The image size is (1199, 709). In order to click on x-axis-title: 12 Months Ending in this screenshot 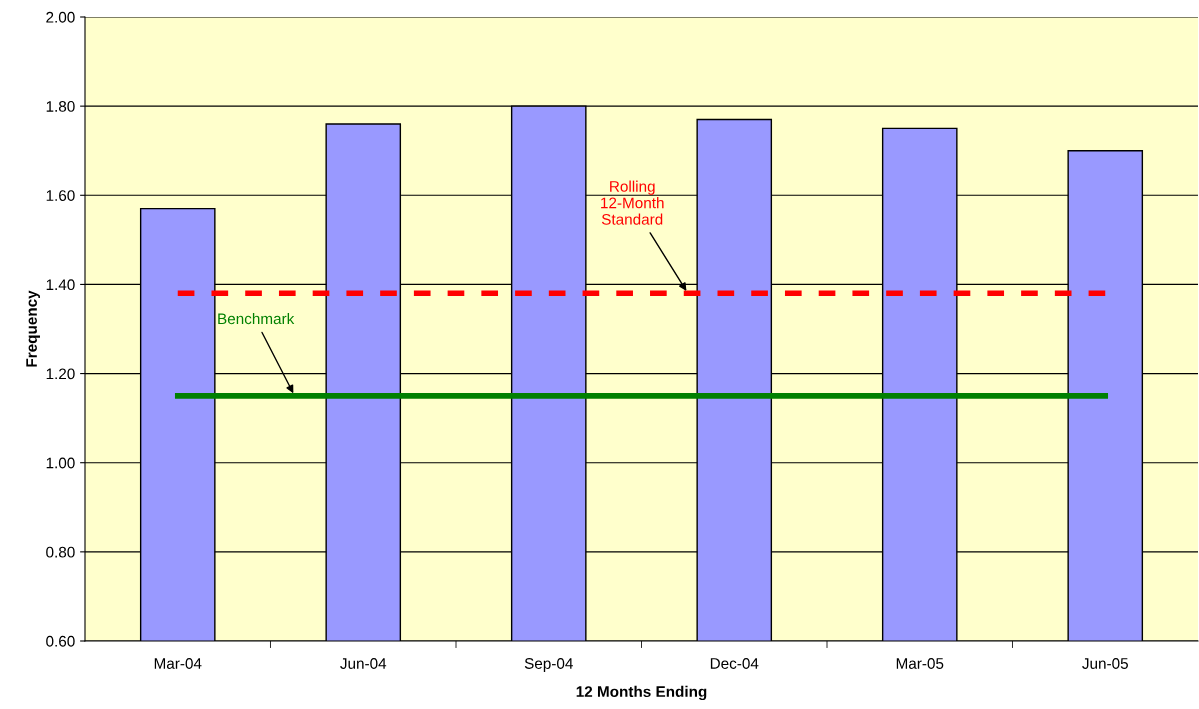, I will do `click(641, 693)`.